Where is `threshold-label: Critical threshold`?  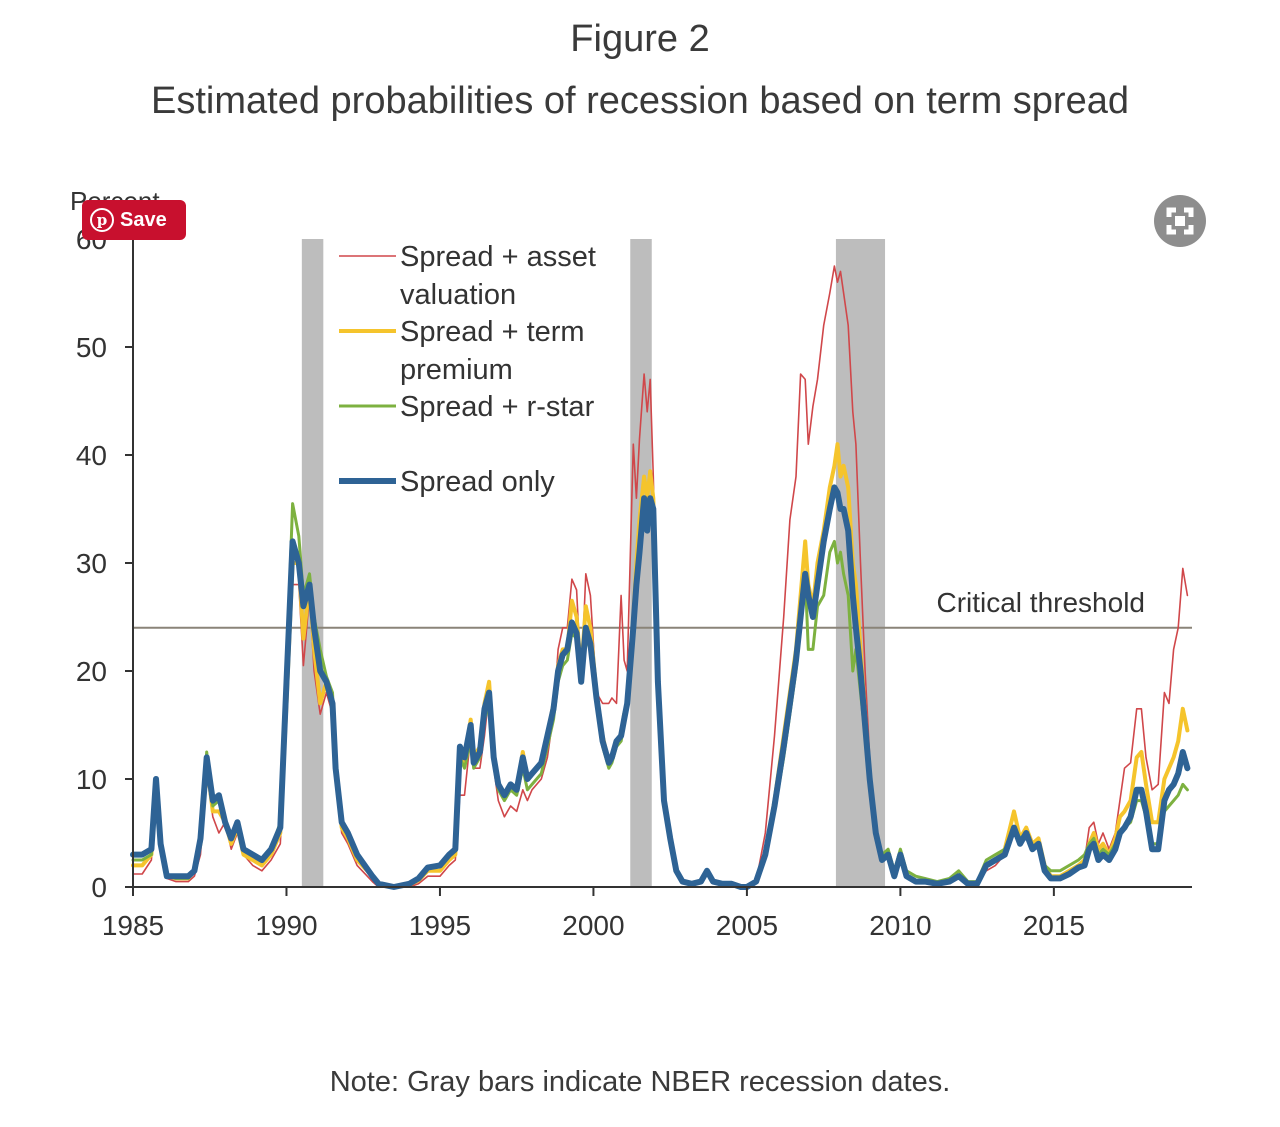
threshold-label: Critical threshold is located at coordinates (1040, 602).